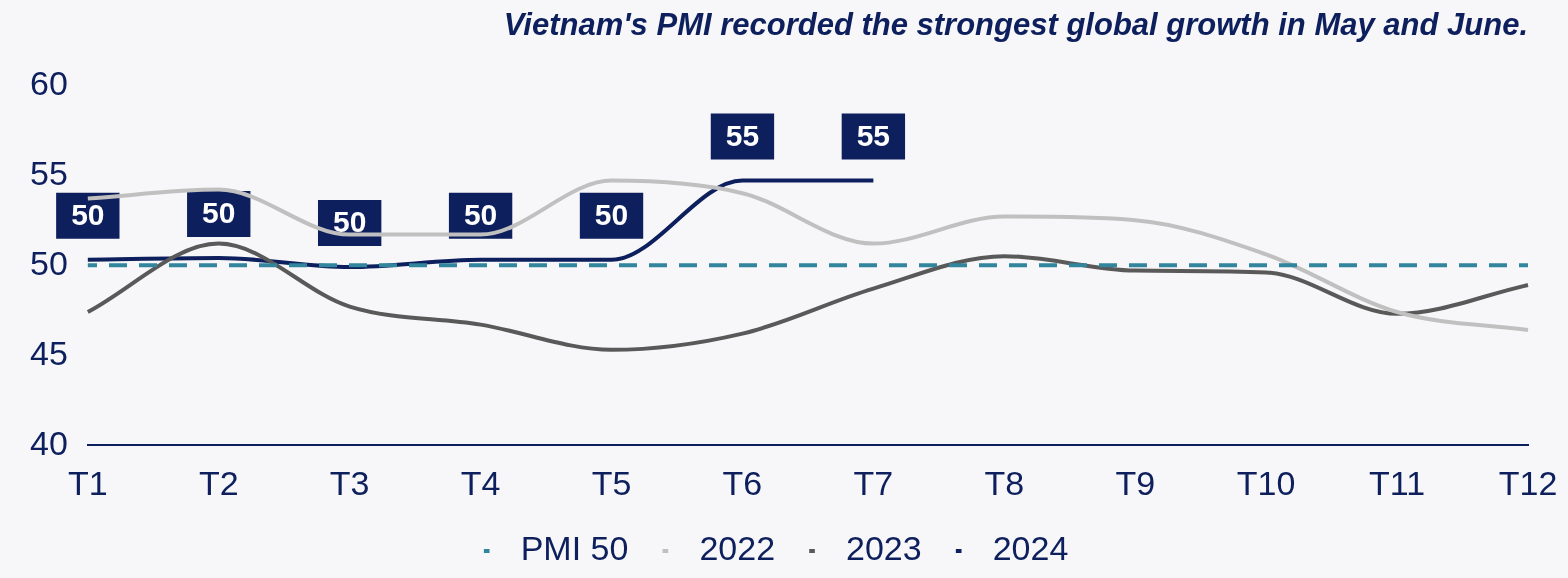 The image size is (1568, 578). Describe the element at coordinates (1528, 482) in the screenshot. I see `x-tick-label: T12` at that location.